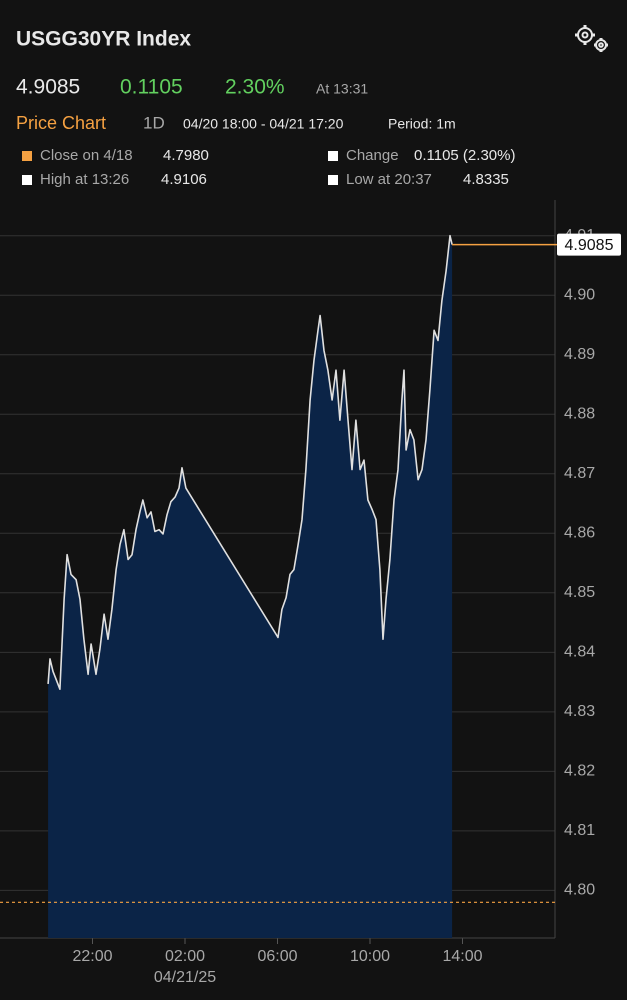 Image resolution: width=627 pixels, height=1000 pixels. What do you see at coordinates (263, 124) in the screenshot?
I see `period-span: 04/20 18:00 - 04/21 17:20` at bounding box center [263, 124].